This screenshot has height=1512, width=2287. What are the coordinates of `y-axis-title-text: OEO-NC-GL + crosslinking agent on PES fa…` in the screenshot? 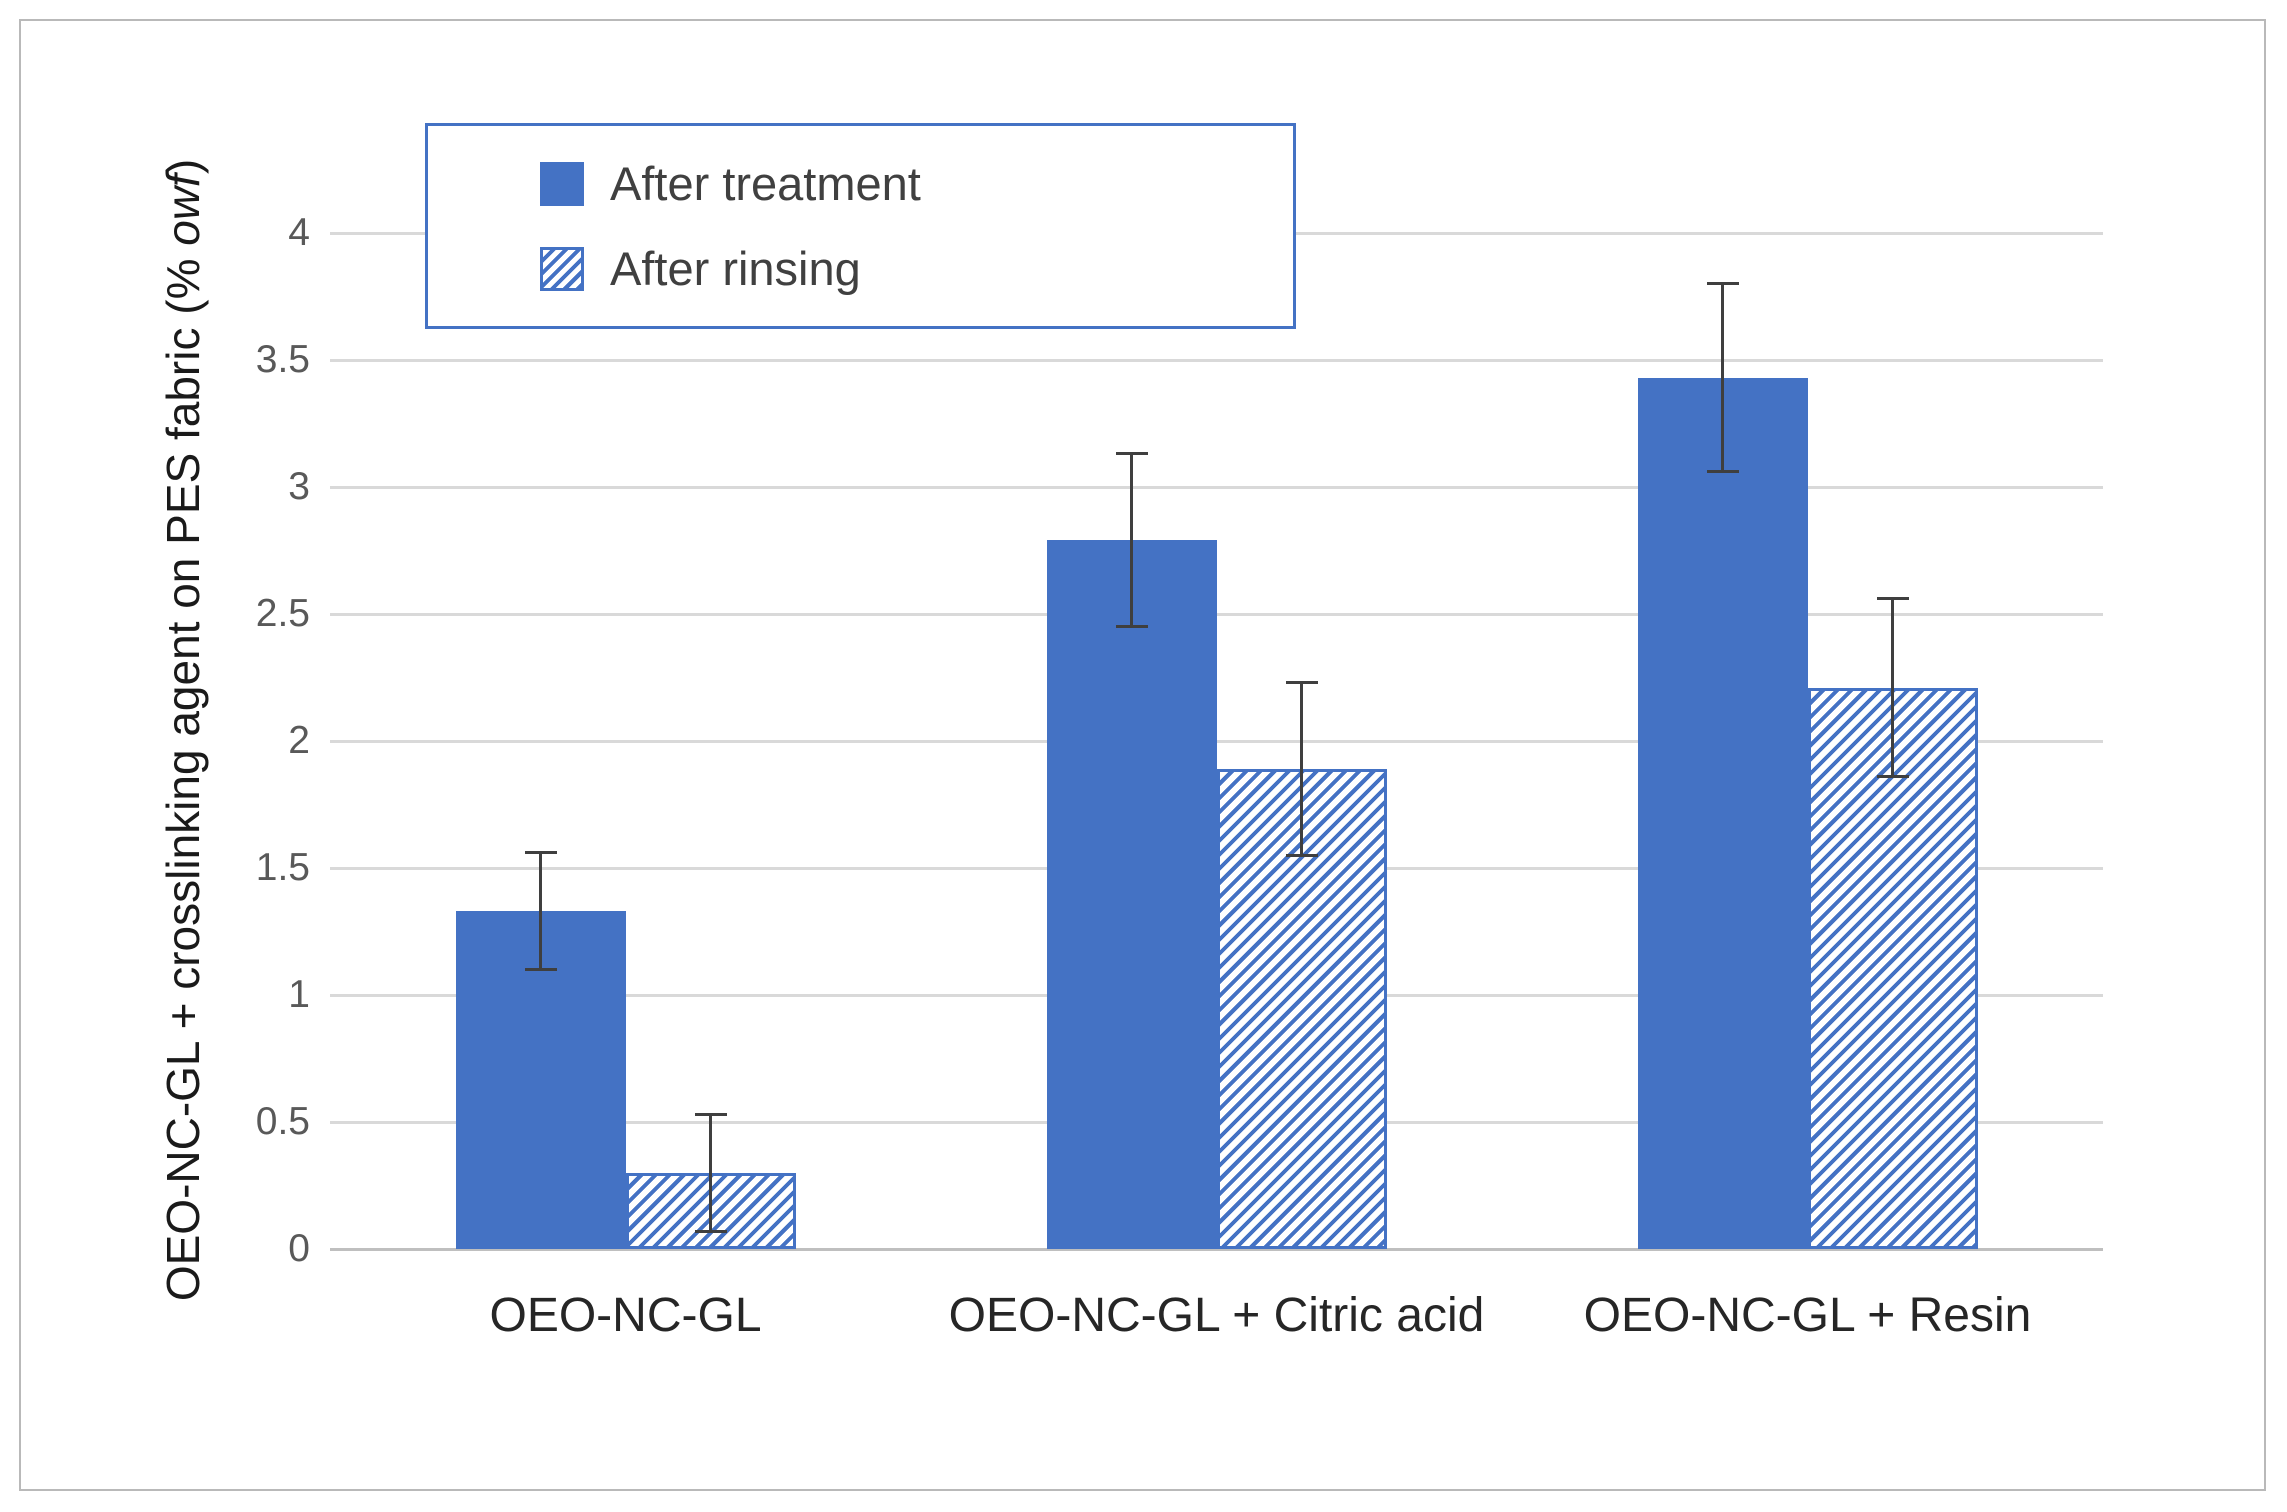 It's located at (183, 773).